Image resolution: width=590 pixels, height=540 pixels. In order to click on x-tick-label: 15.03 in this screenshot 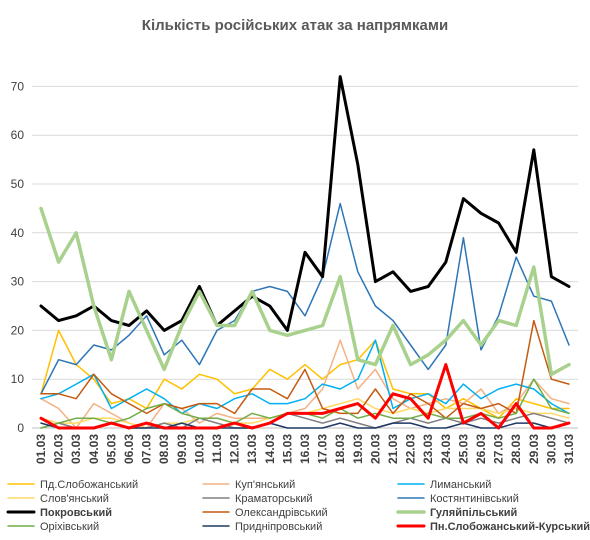, I will do `click(287, 449)`.